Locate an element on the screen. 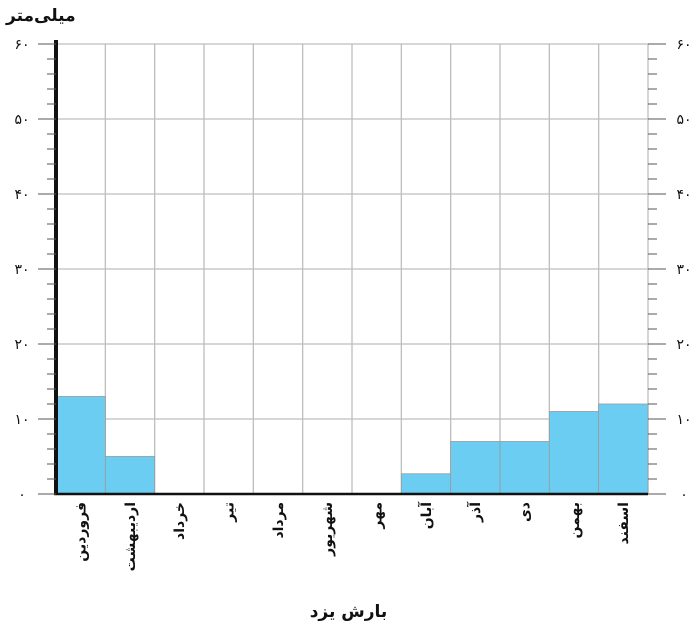 The image size is (697, 634). x-tick-label: فروردین is located at coordinates (82, 532).